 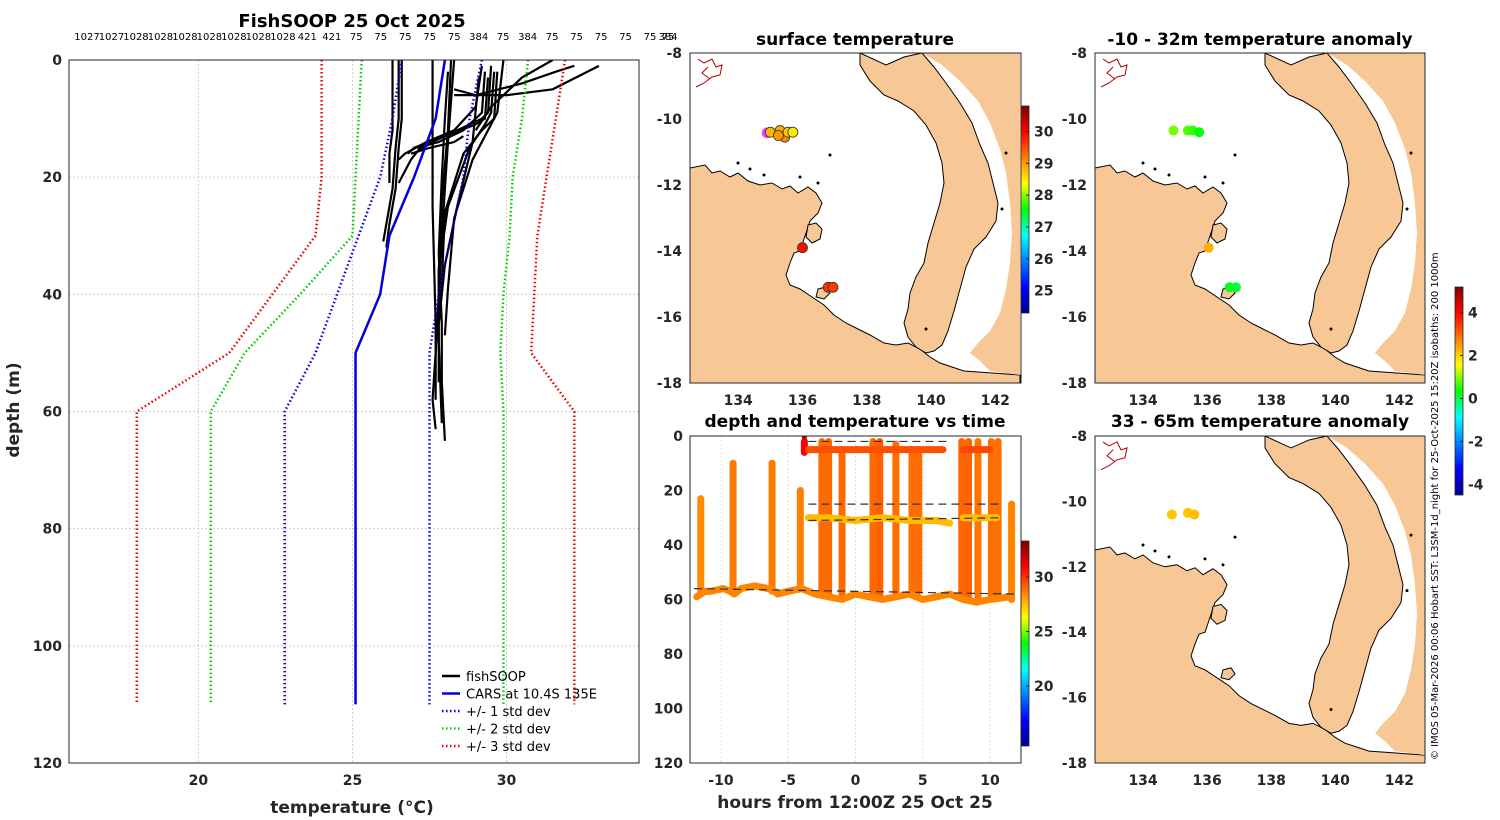 What do you see at coordinates (804, 438) in the screenshot?
I see `max-temp-point` at bounding box center [804, 438].